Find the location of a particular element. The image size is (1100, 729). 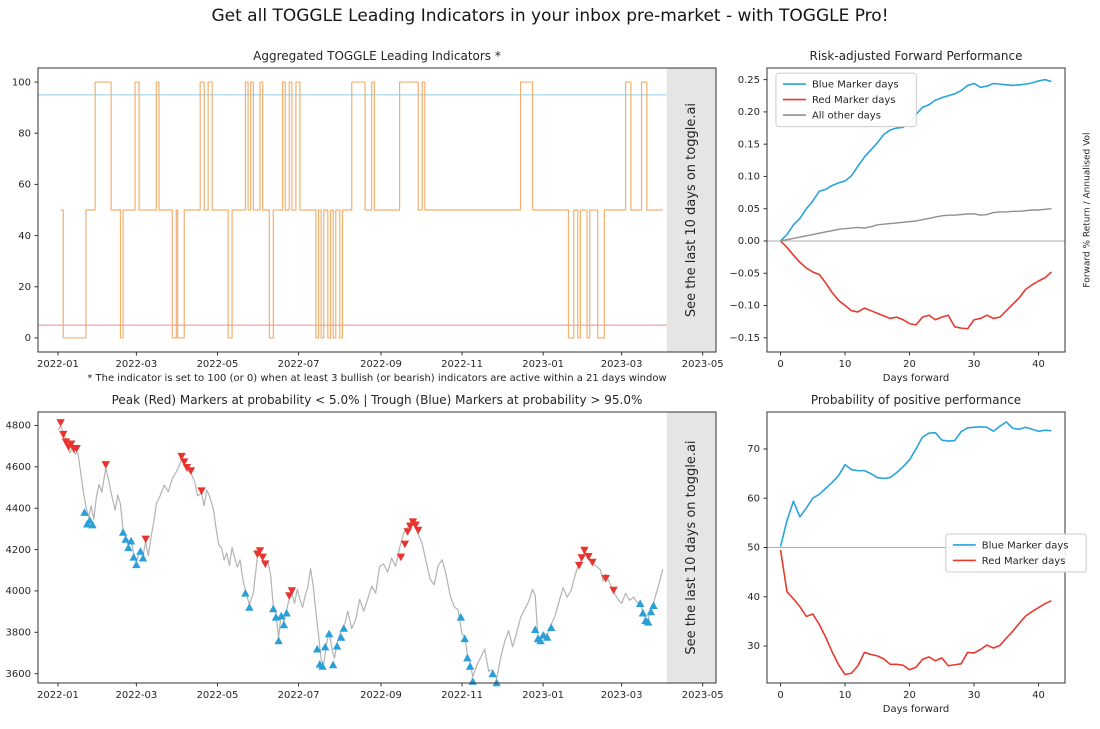

svg-text: 0.05 is located at coordinates (749, 209).